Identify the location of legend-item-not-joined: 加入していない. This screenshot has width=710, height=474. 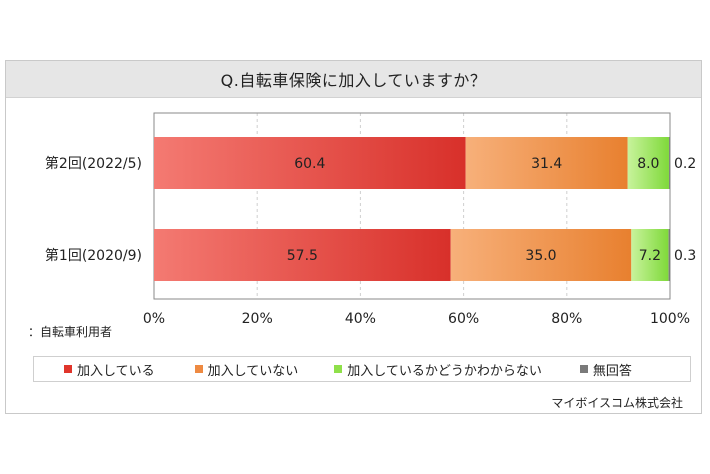
(246, 369).